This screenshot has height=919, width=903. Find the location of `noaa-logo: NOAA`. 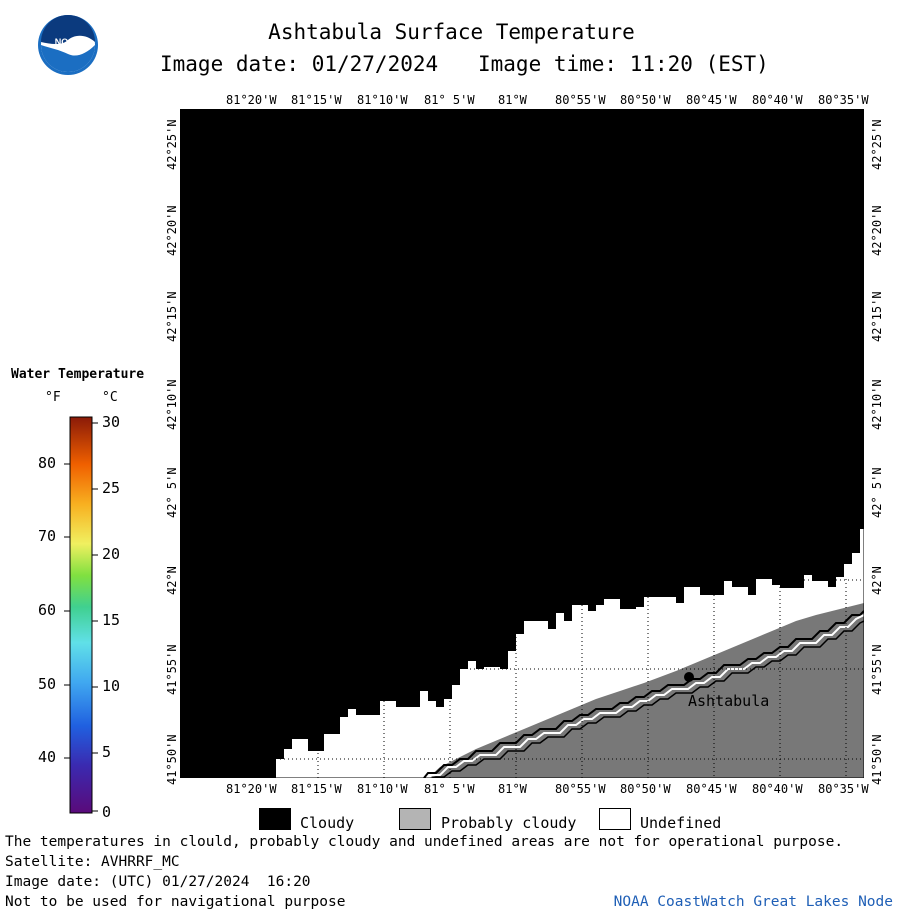

noaa-logo: NOAA is located at coordinates (68, 45).